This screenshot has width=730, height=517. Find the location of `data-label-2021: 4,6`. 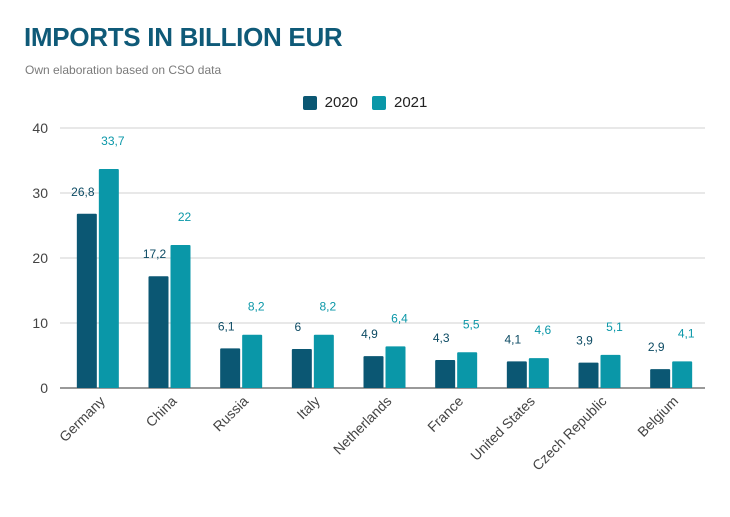

data-label-2021: 4,6 is located at coordinates (542, 330).